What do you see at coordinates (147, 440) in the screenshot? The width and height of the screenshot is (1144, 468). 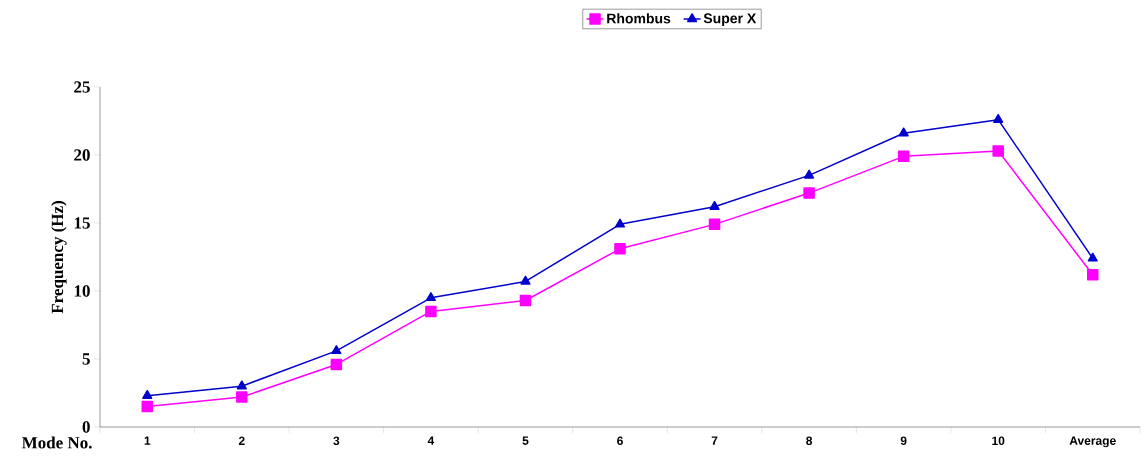 I see `x-tick-label: 1` at bounding box center [147, 440].